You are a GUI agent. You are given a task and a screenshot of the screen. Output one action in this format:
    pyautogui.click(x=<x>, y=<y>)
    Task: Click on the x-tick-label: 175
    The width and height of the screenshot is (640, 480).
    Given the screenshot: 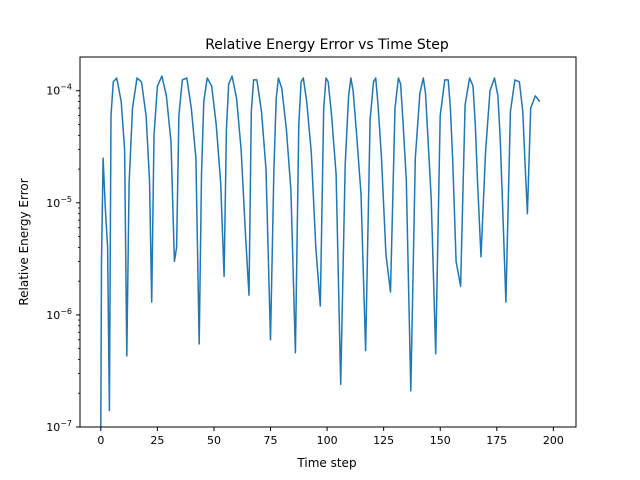 What is the action you would take?
    pyautogui.click(x=496, y=440)
    